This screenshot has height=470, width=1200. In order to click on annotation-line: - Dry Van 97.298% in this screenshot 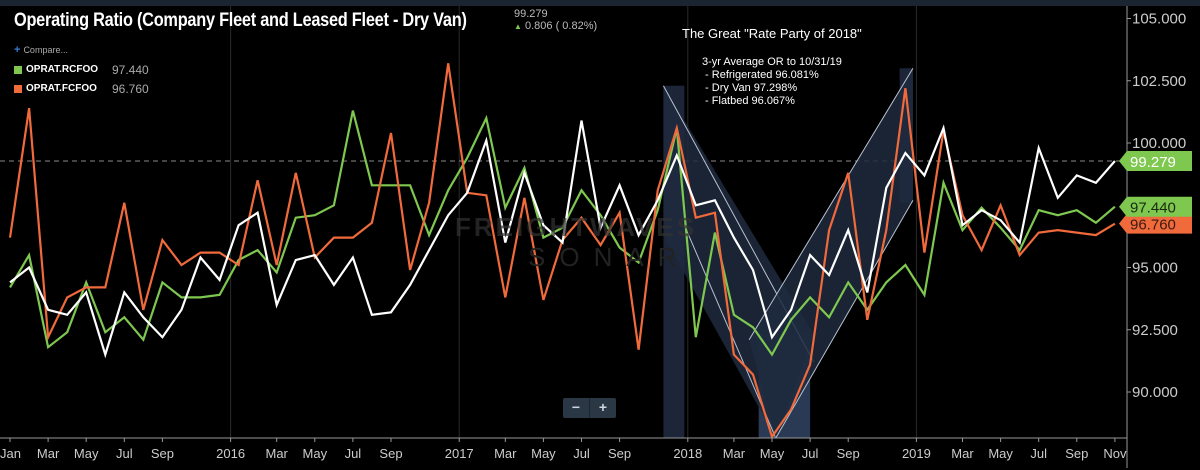, I will do `click(750, 88)`.